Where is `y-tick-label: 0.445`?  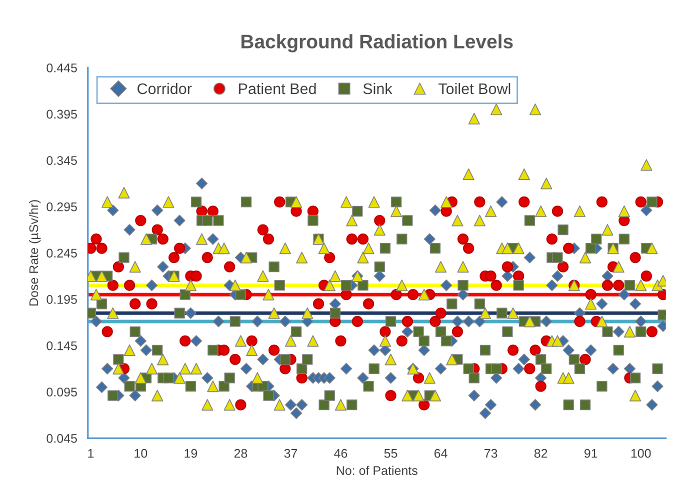 y-tick-label: 0.445 is located at coordinates (61, 67).